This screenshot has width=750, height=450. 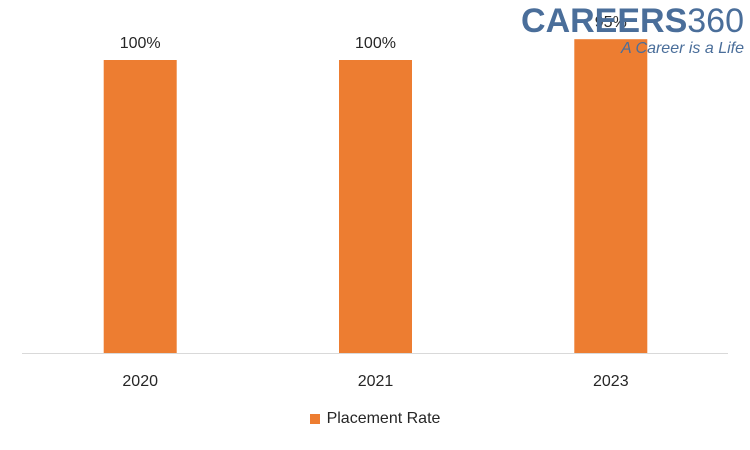 What do you see at coordinates (314, 419) in the screenshot?
I see `legend-swatch` at bounding box center [314, 419].